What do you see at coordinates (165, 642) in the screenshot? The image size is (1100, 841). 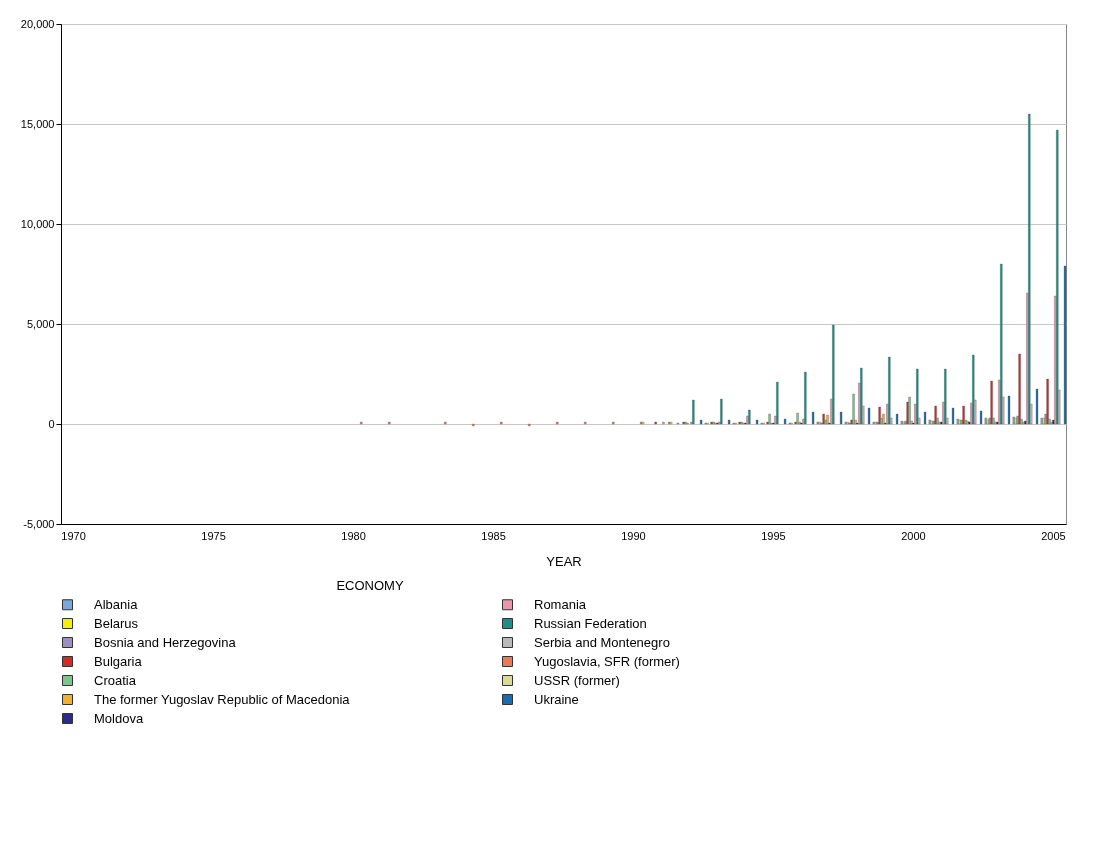 I see `legend-label: Bosnia and Herzegovina` at bounding box center [165, 642].